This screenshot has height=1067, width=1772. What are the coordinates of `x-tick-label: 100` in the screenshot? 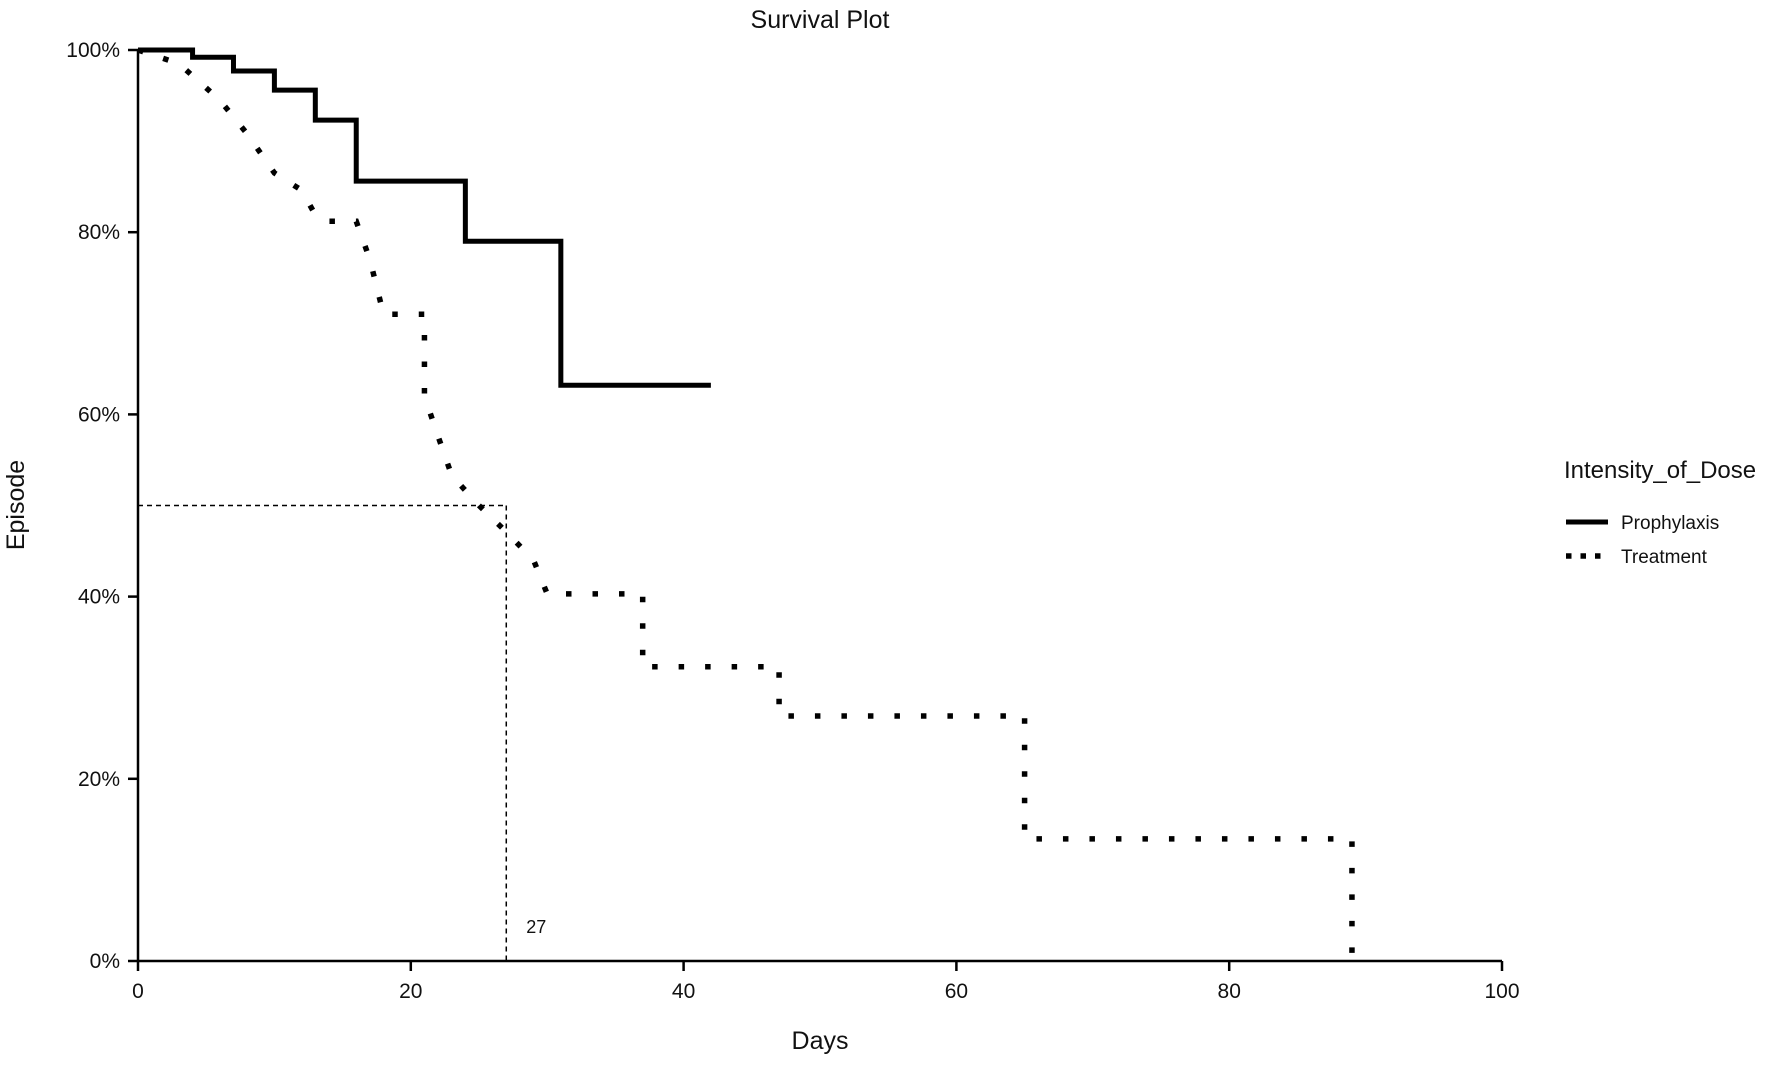 It's located at (1501, 991).